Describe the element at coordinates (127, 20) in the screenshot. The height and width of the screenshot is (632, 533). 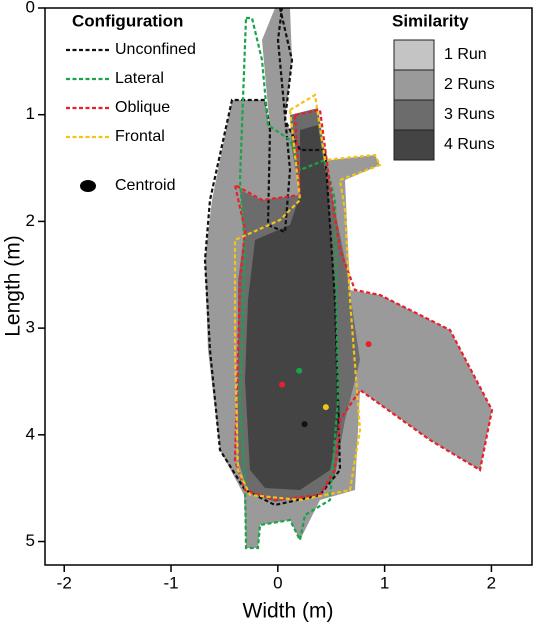
I see `legend-title: Configuration` at that location.